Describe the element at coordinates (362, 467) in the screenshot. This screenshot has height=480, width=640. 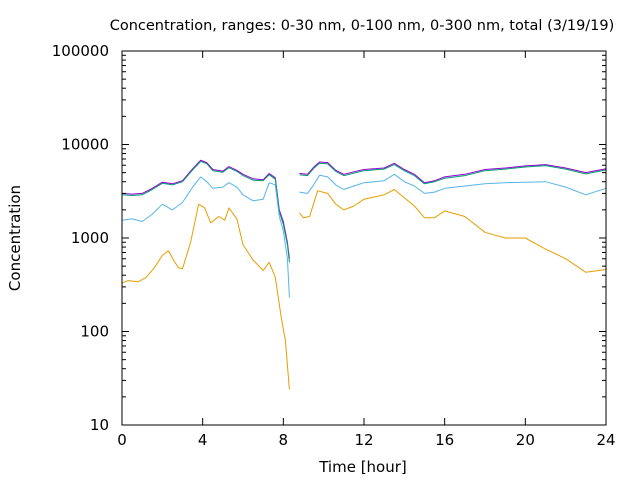
I see `x-axis-label: Time [hour]` at that location.